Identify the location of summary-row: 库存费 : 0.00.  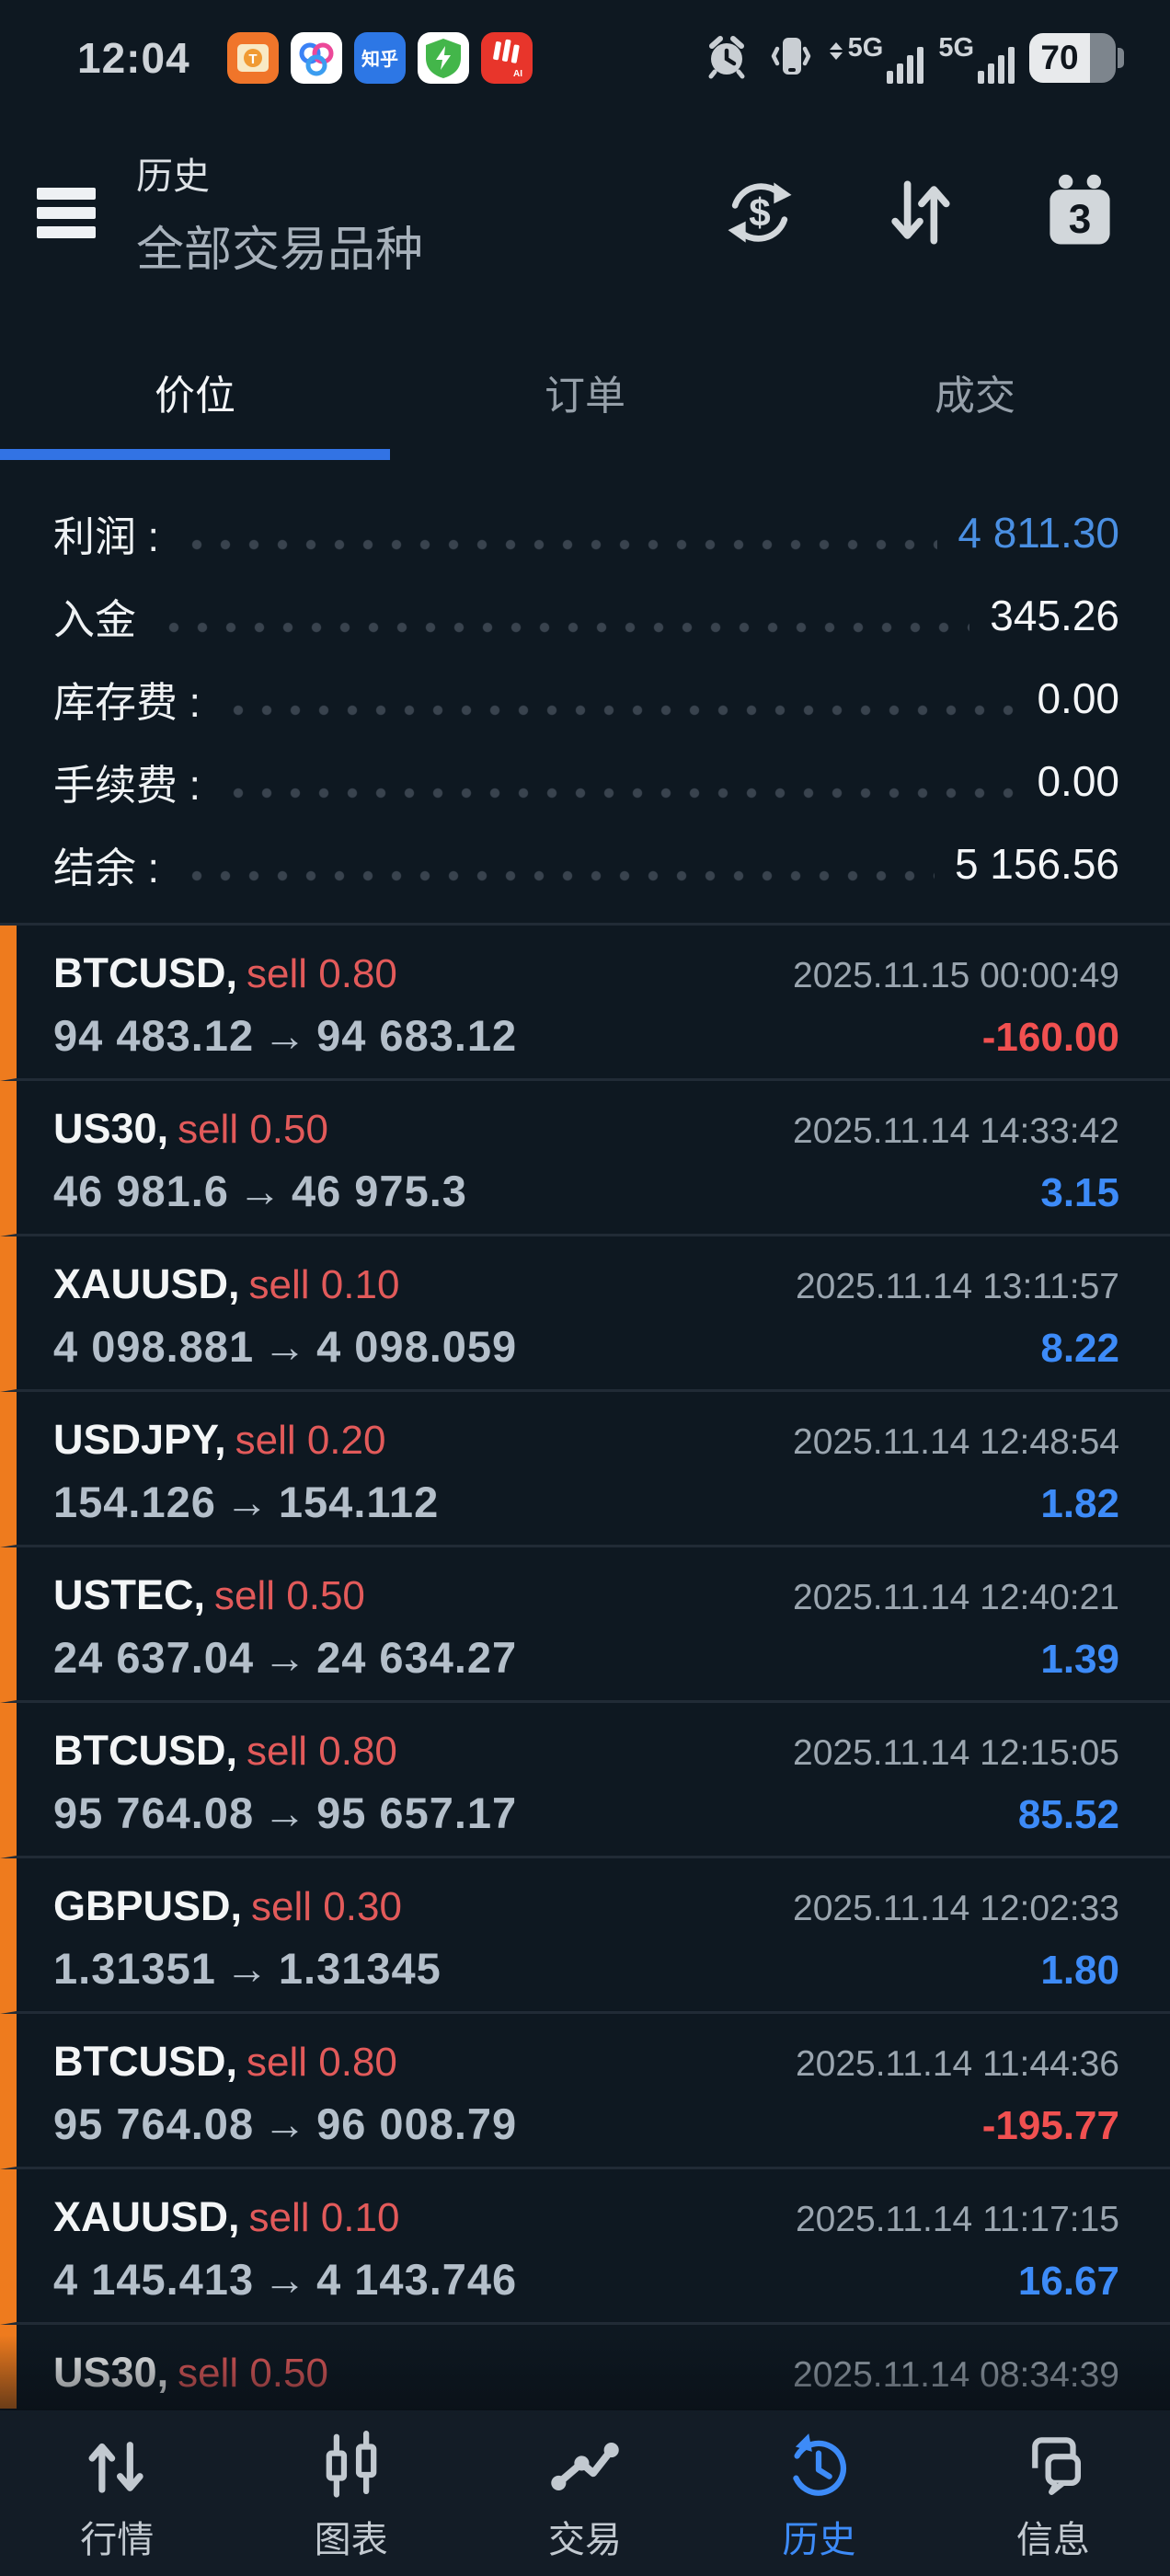
(586, 698).